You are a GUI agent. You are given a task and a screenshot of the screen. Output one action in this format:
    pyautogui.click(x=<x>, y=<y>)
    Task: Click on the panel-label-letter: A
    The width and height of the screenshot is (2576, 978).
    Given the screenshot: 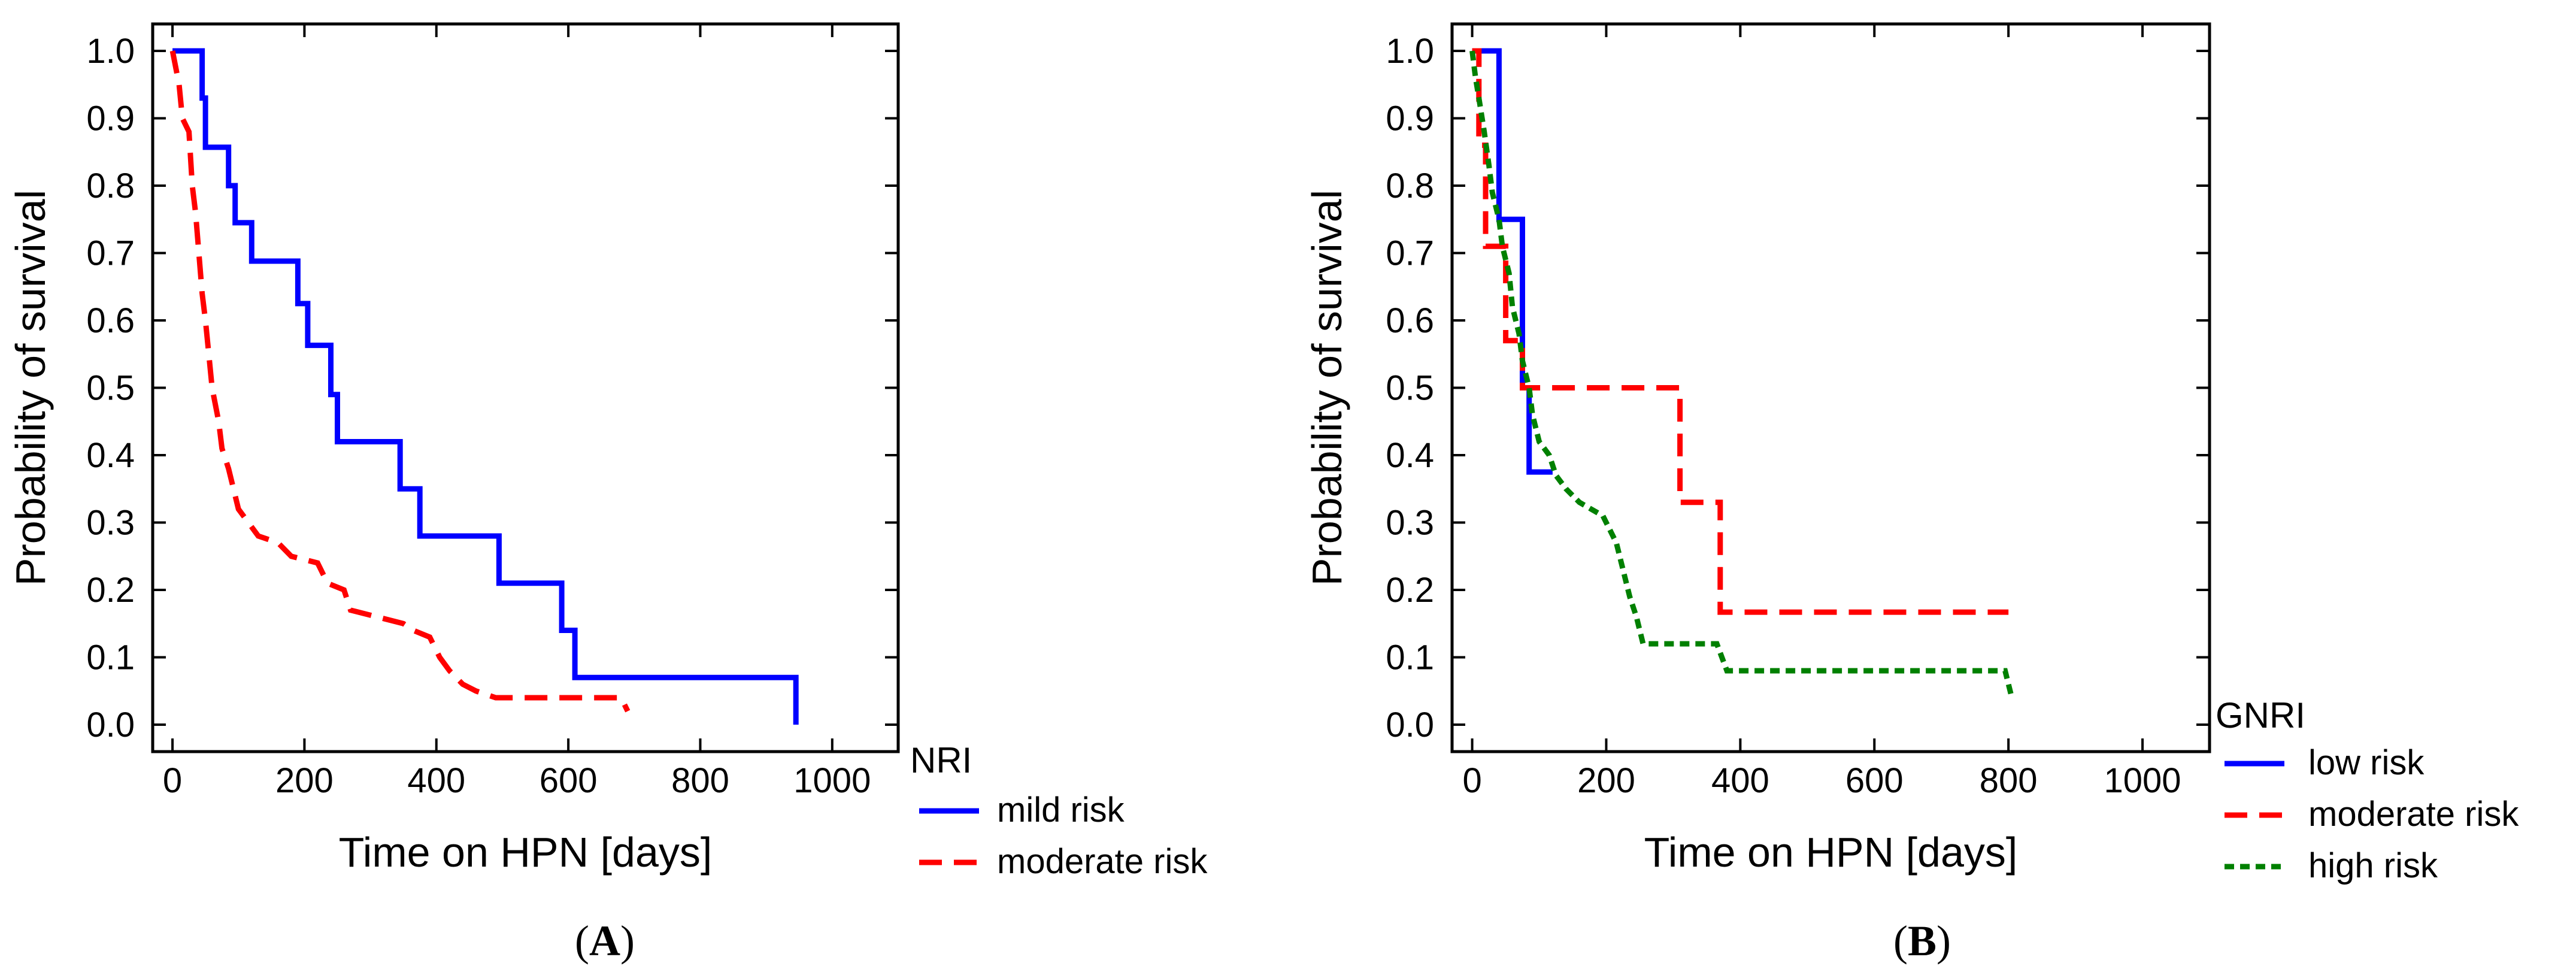 What is the action you would take?
    pyautogui.click(x=604, y=941)
    